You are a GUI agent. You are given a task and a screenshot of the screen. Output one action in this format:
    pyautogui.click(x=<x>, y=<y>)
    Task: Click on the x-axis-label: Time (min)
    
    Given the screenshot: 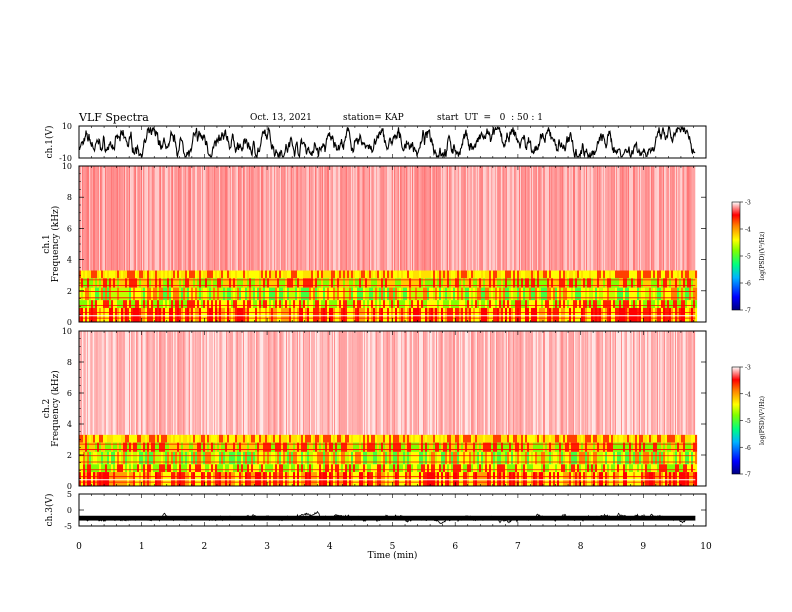 What is the action you would take?
    pyautogui.click(x=393, y=555)
    